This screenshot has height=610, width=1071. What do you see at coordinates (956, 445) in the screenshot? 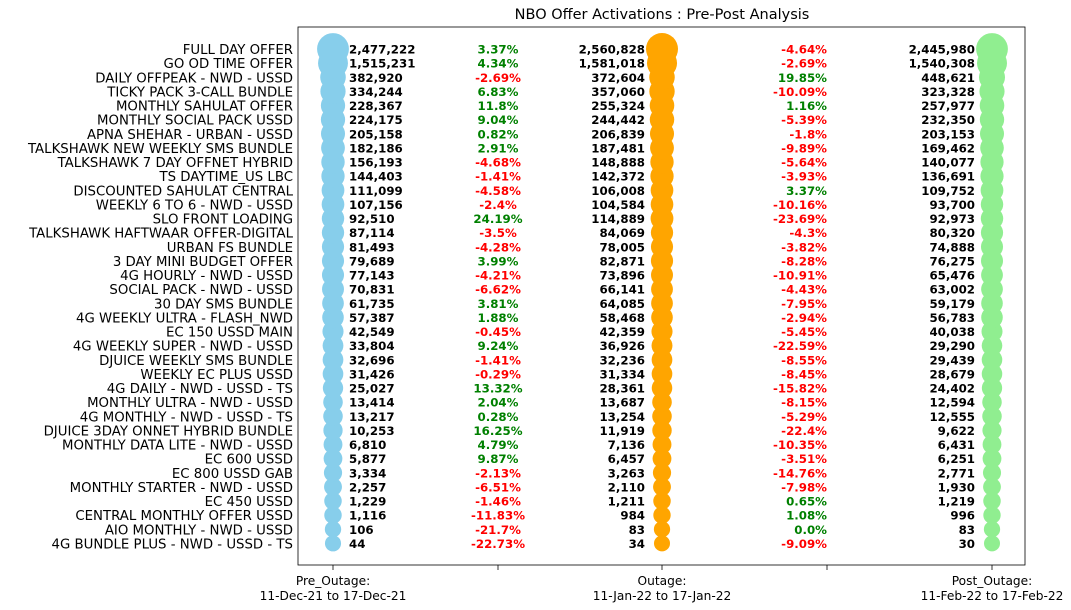
I see `value-label-post: 6,431` at bounding box center [956, 445].